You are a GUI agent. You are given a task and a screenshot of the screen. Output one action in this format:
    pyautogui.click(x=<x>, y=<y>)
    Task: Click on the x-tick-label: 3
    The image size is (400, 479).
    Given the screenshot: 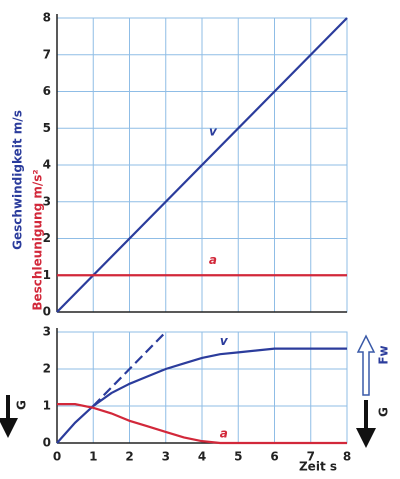 What is the action you would take?
    pyautogui.click(x=166, y=457)
    